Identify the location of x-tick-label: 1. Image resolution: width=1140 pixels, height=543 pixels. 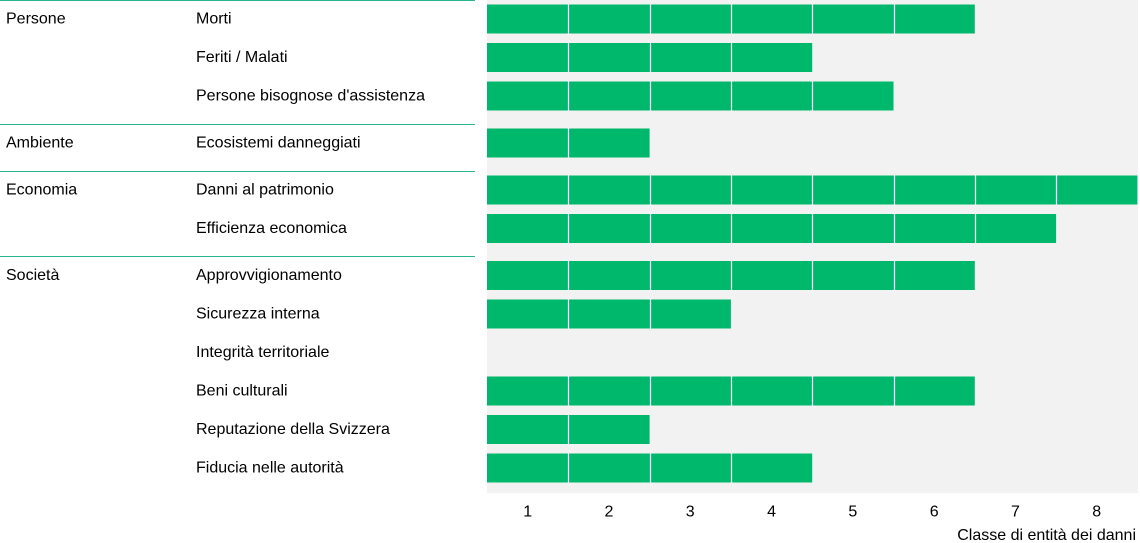
(527, 512).